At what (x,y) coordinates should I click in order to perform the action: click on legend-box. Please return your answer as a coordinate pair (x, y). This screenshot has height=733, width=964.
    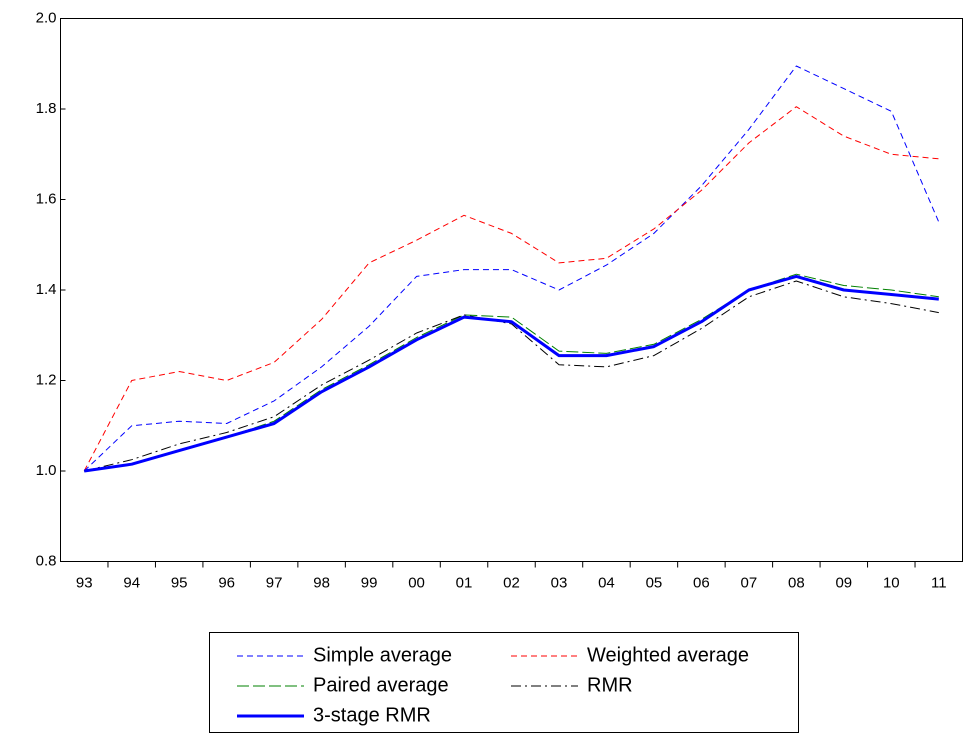
    Looking at the image, I should click on (504, 682).